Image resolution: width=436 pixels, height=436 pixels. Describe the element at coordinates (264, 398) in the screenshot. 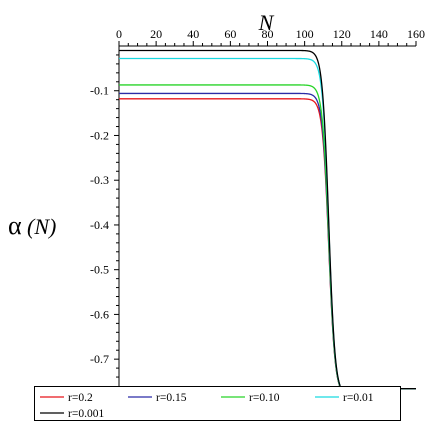

I see `legend-label: r=0.10` at that location.